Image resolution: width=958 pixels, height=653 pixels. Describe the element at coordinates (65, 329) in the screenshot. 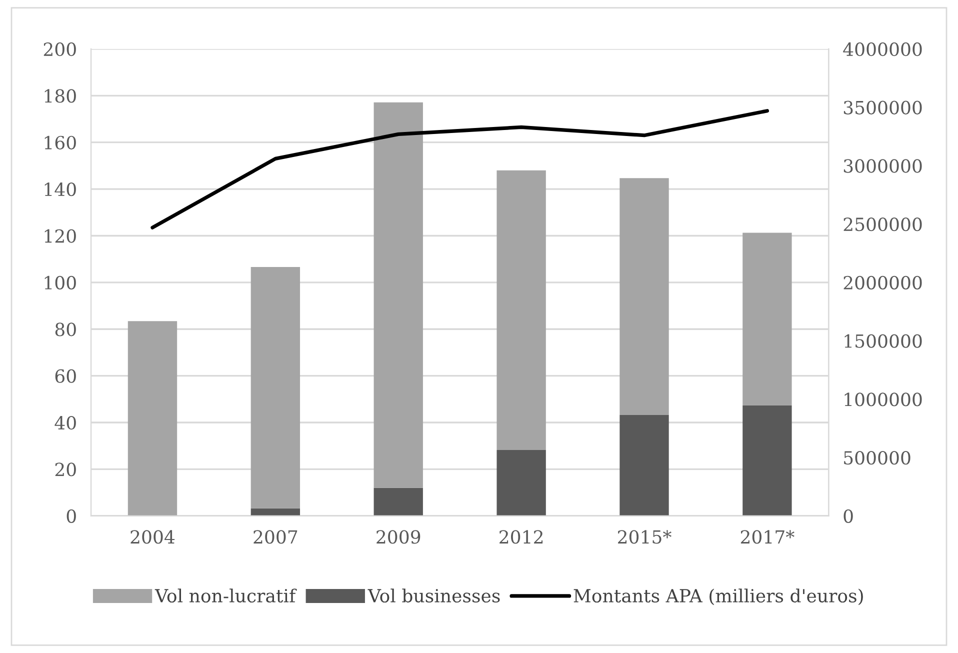

I see `y-tick-label: 80` at that location.